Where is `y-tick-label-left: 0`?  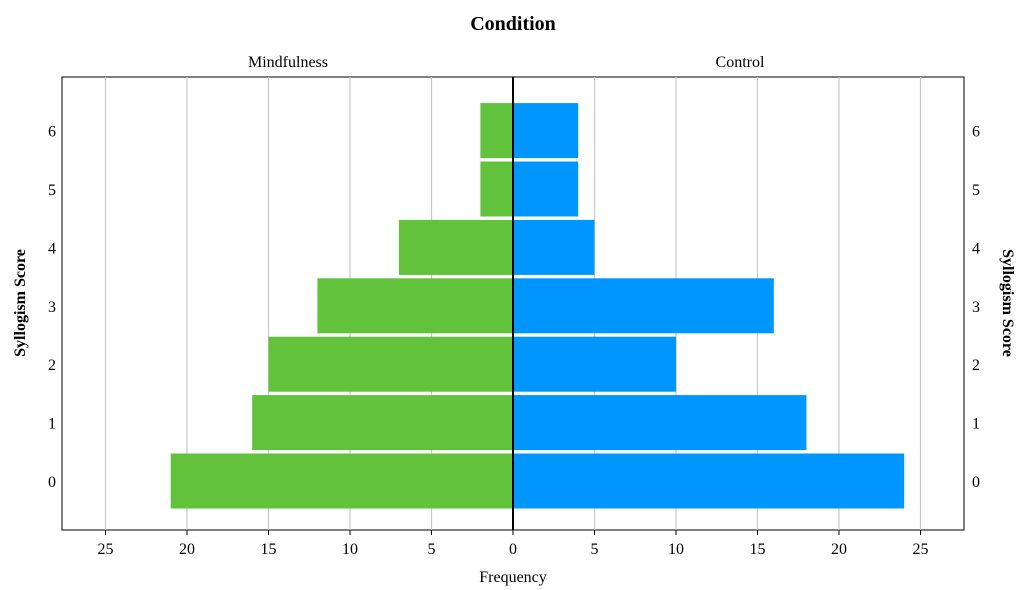
y-tick-label-left: 0 is located at coordinates (52, 482).